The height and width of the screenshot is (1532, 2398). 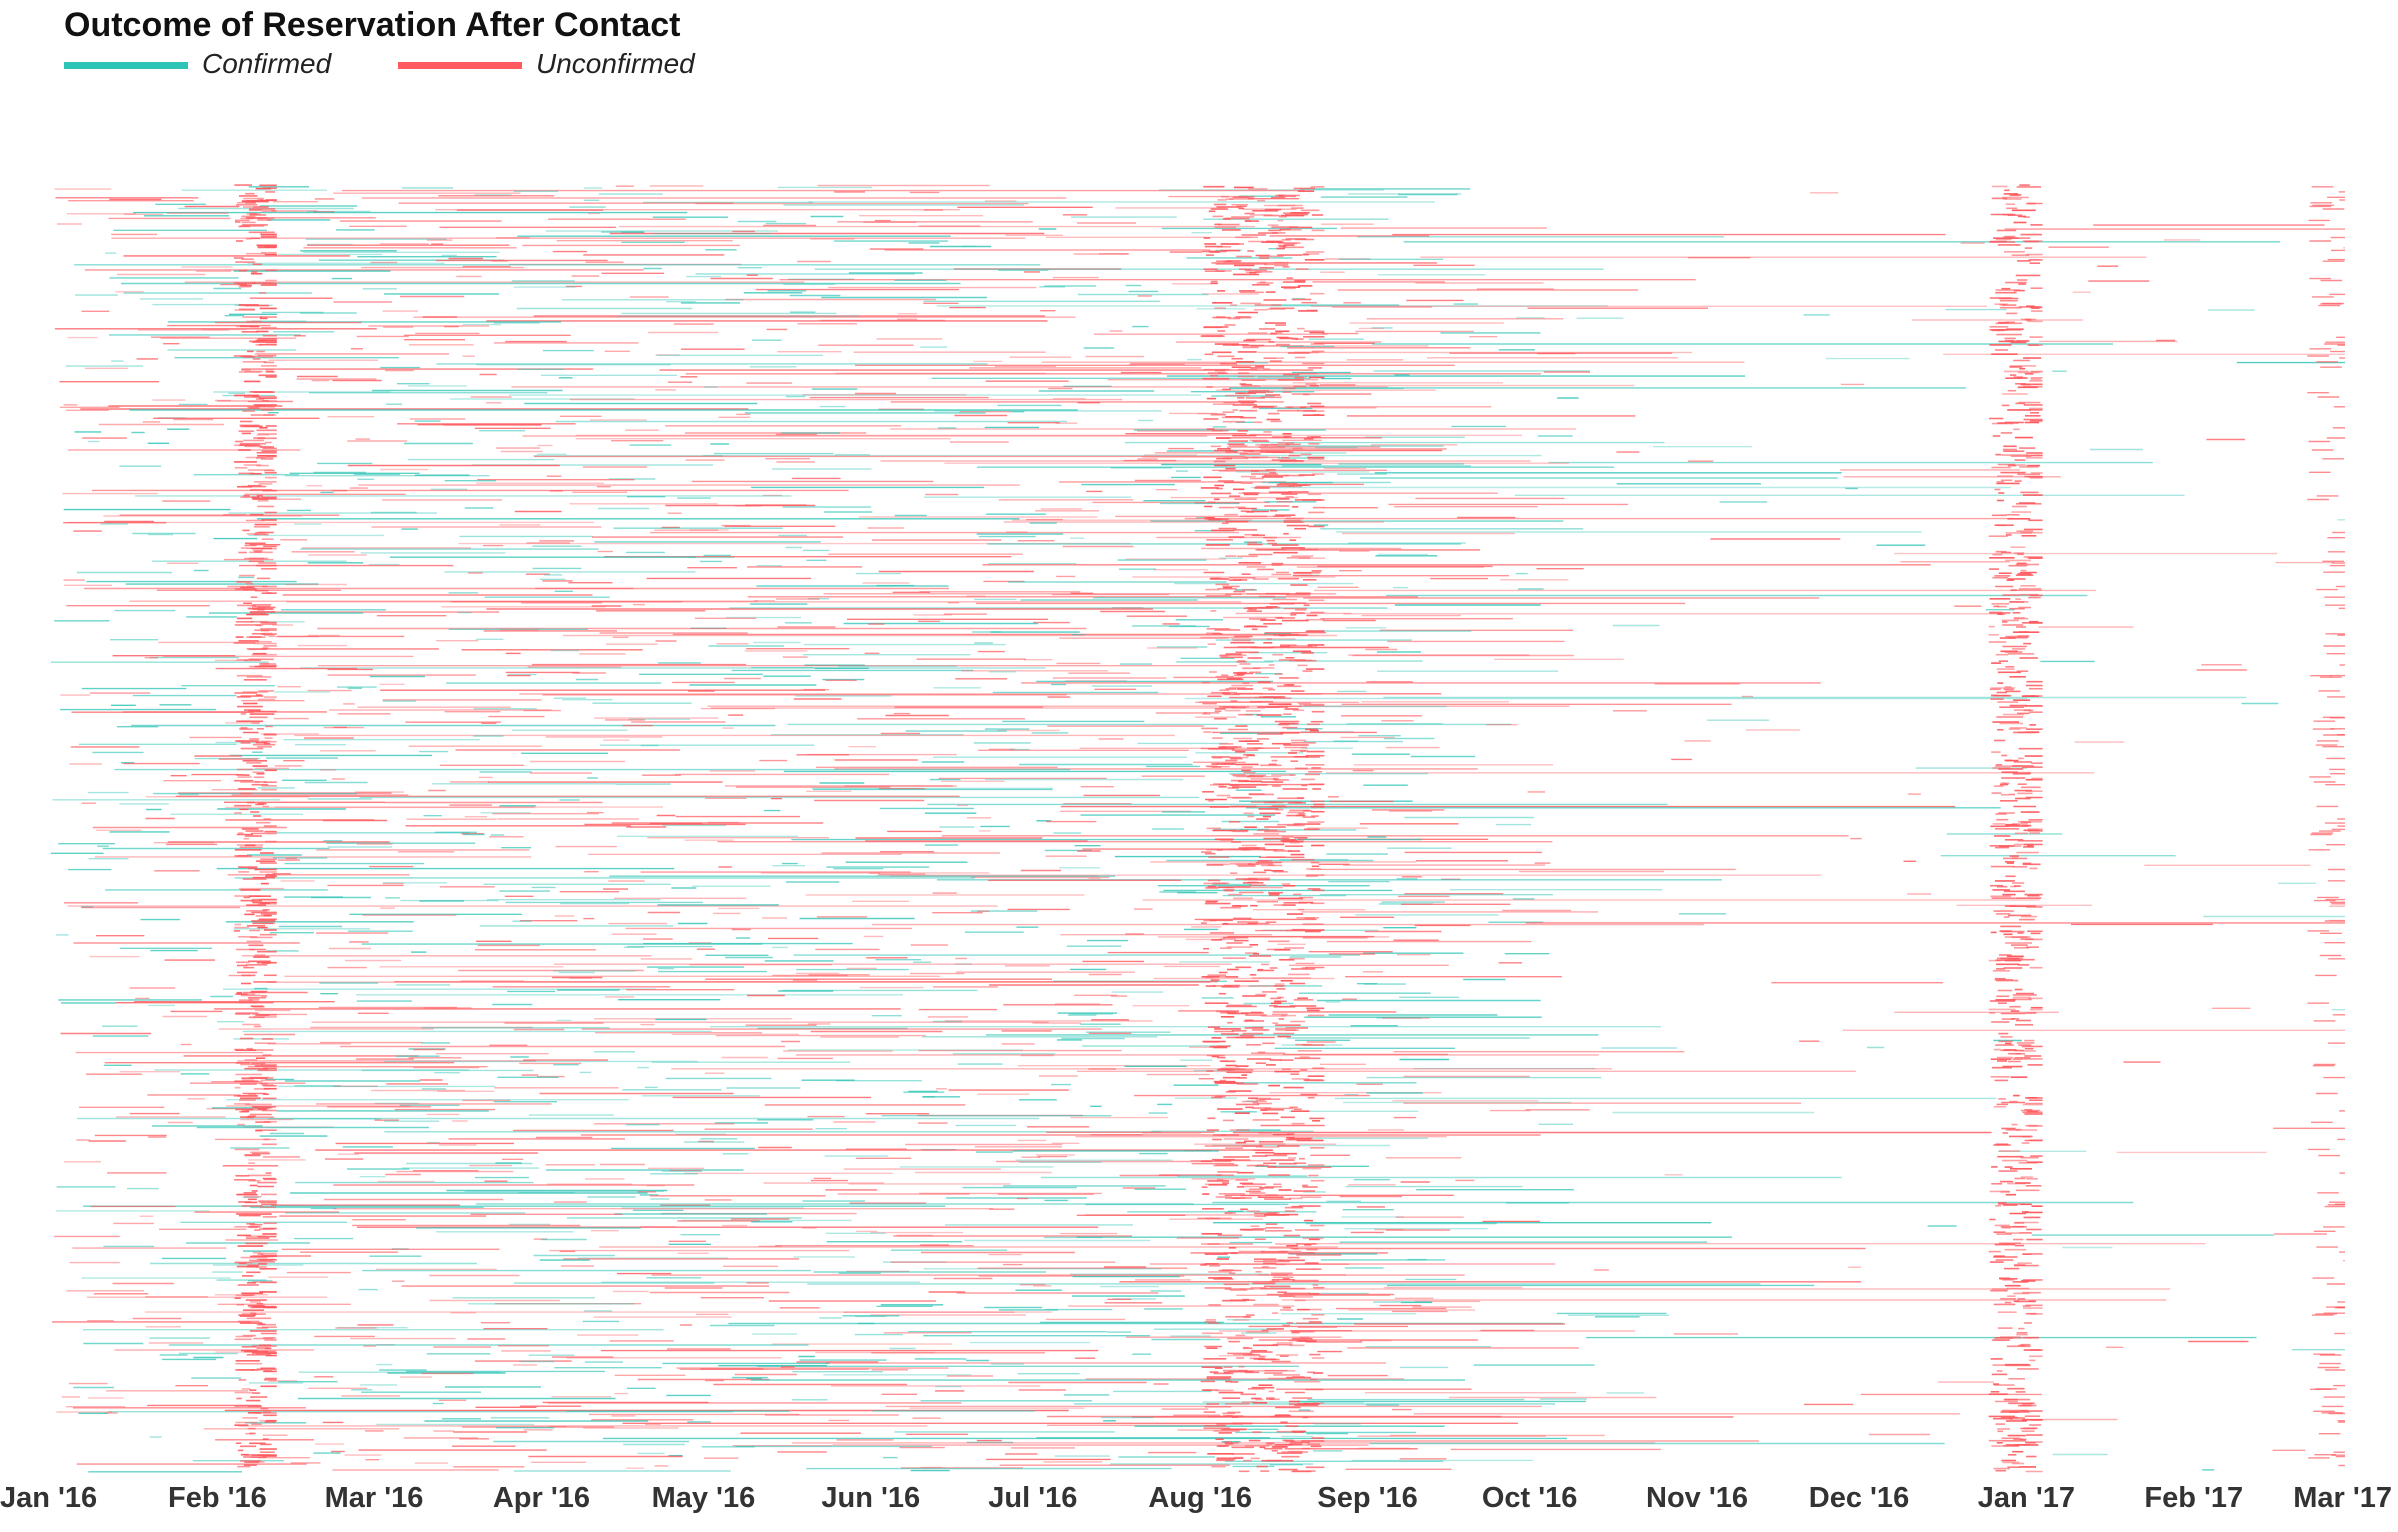 I want to click on legend-swatch-confirmed, so click(x=126, y=65).